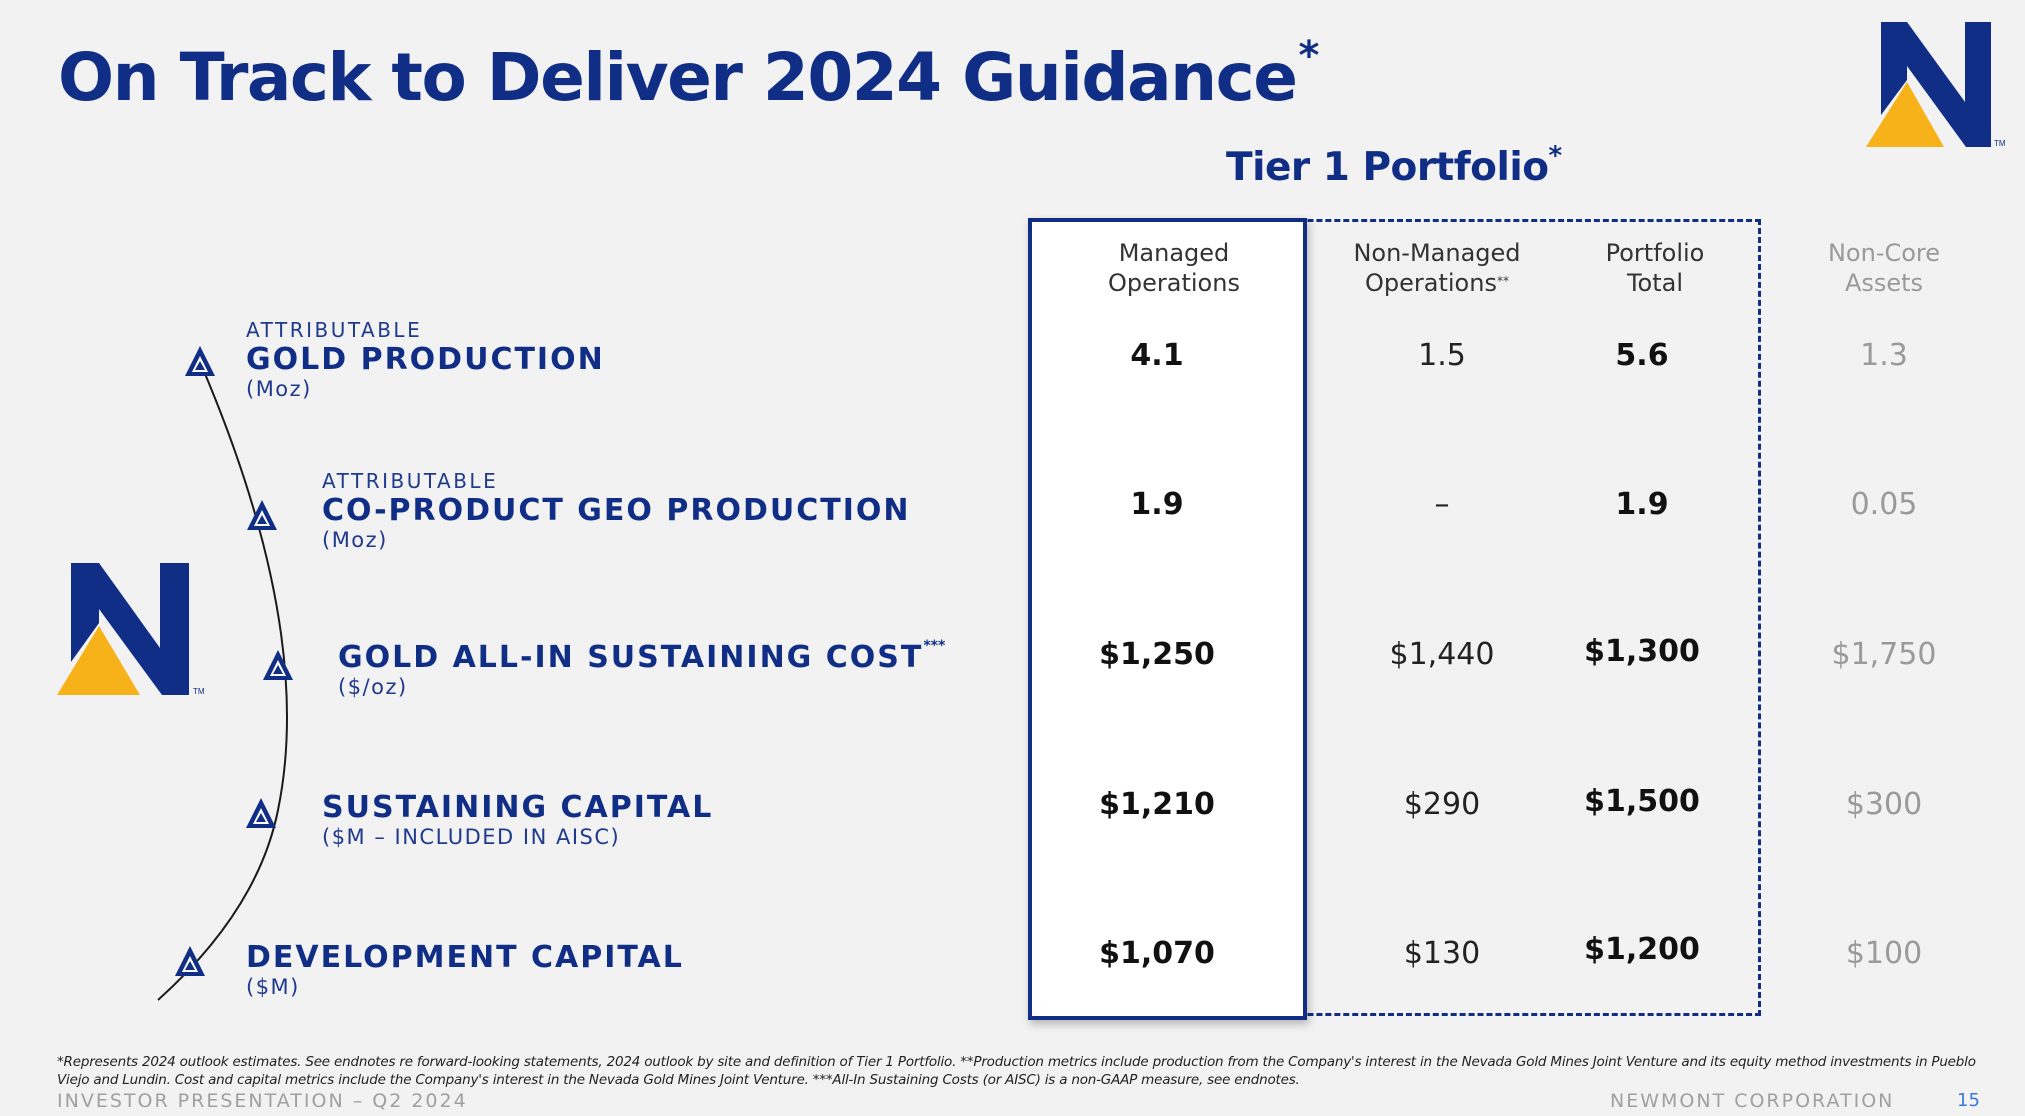 This screenshot has height=1116, width=2025. What do you see at coordinates (1642, 504) in the screenshot?
I see `value-portfolio-total: 1.9` at bounding box center [1642, 504].